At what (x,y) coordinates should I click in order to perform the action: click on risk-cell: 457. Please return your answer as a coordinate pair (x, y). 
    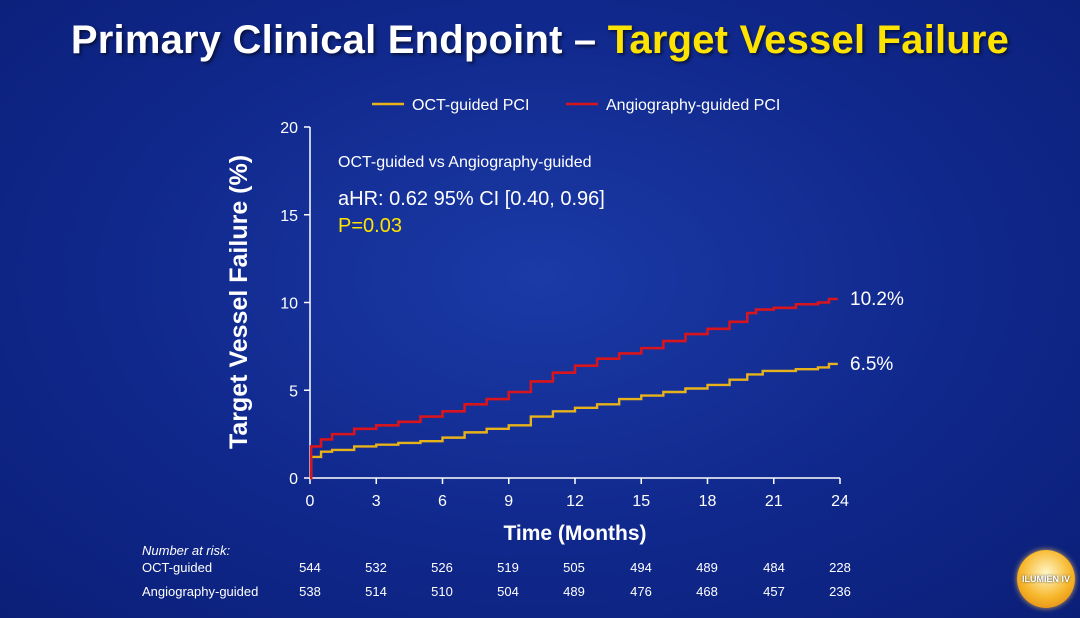
    Looking at the image, I should click on (774, 591).